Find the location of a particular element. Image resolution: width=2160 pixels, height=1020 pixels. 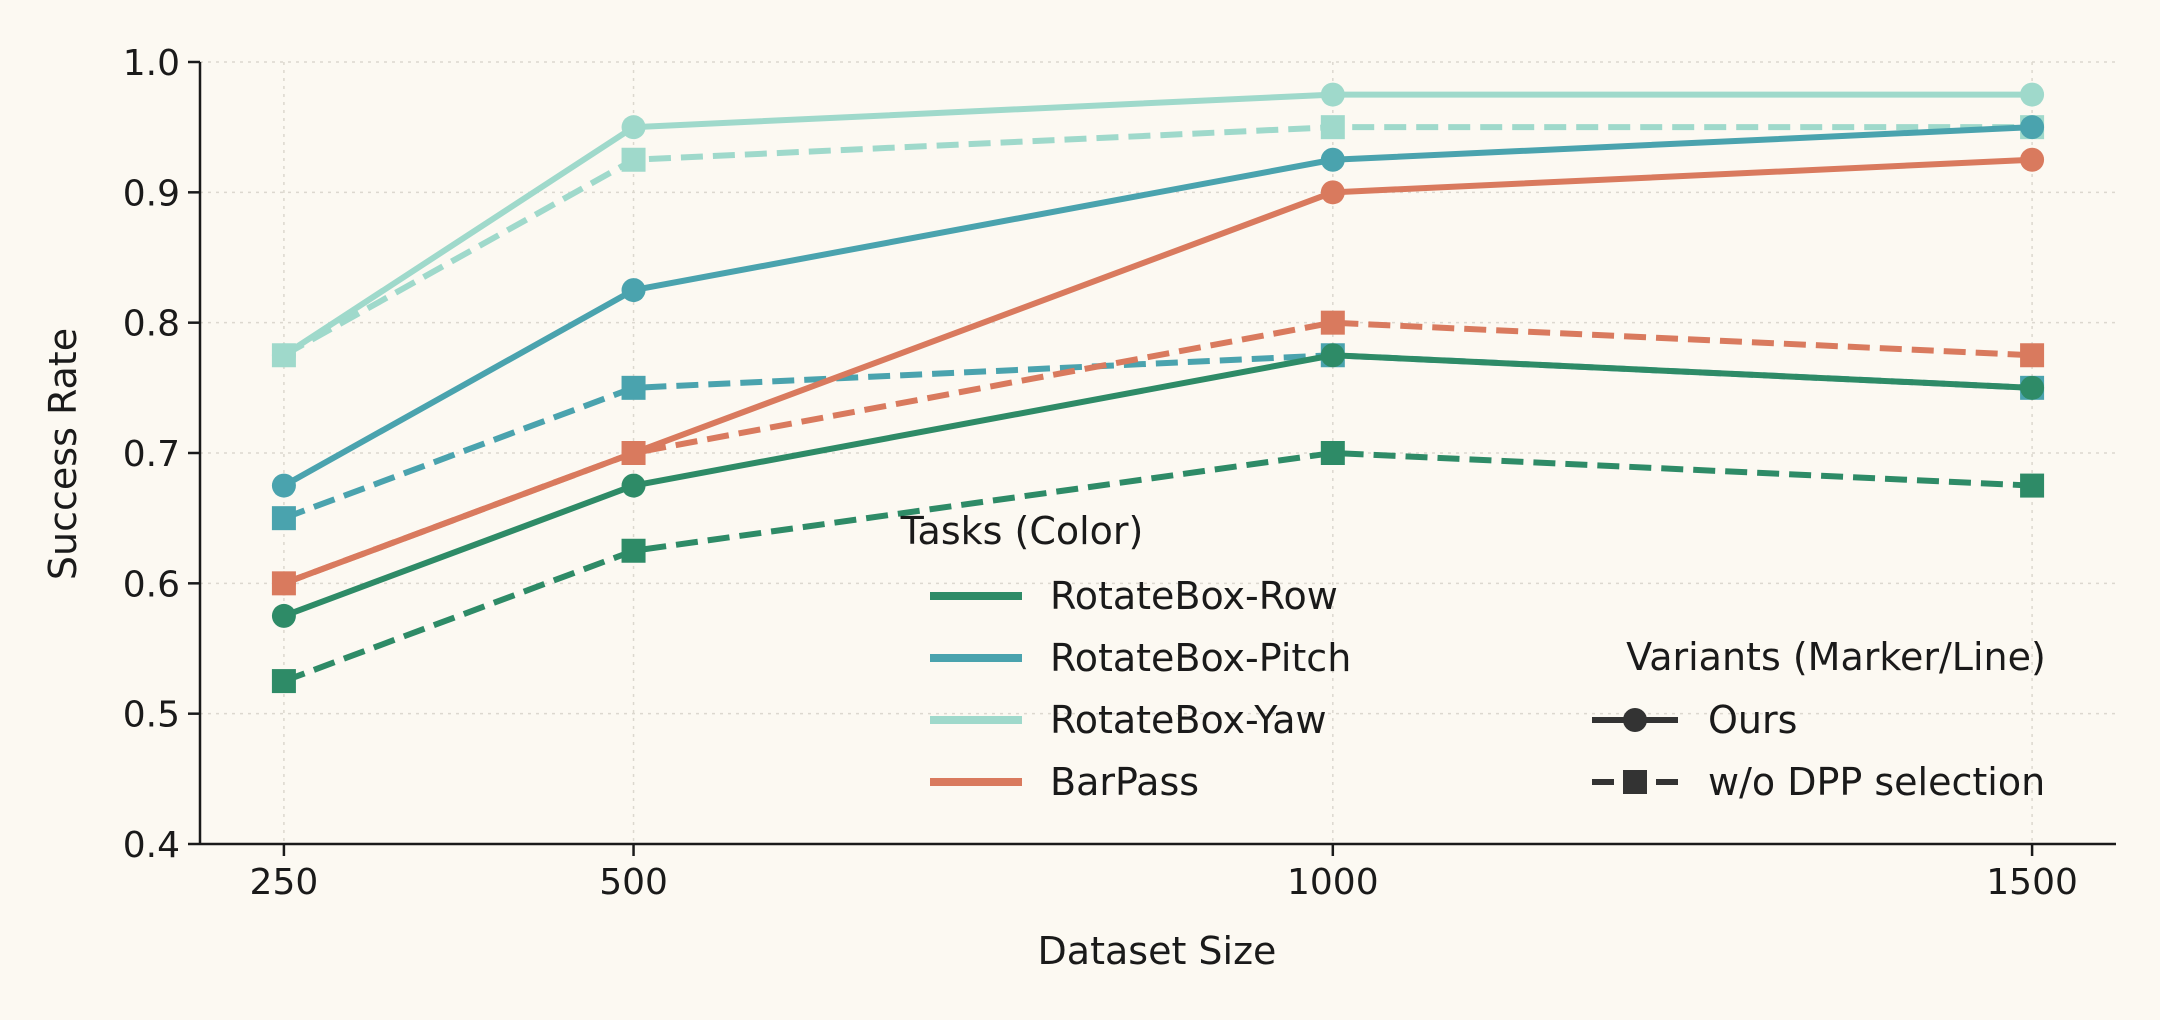

x-tick-label: 250 is located at coordinates (284, 882).